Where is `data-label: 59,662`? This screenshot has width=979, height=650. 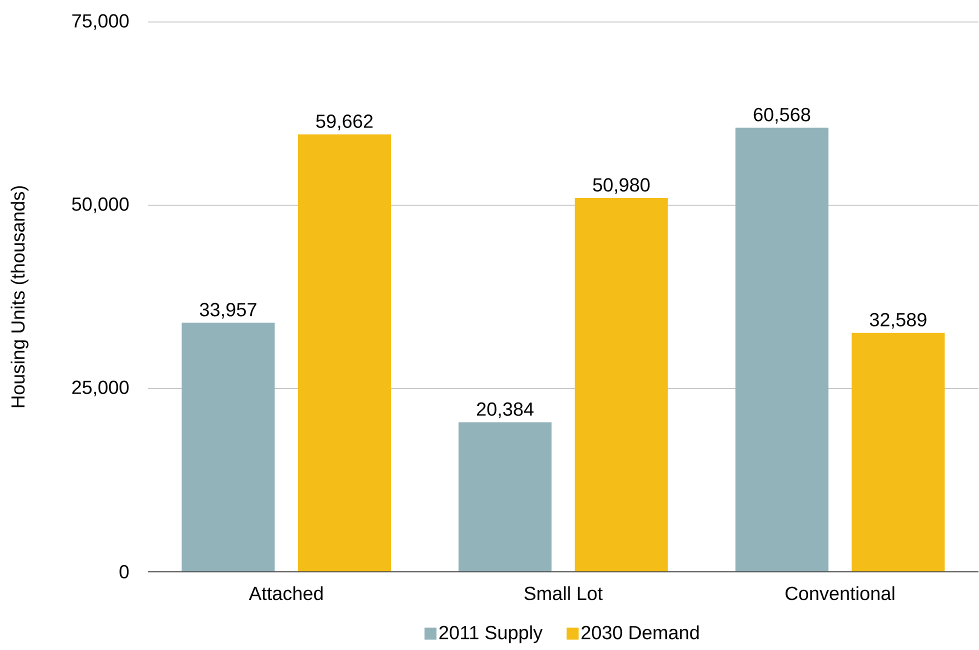 data-label: 59,662 is located at coordinates (344, 122).